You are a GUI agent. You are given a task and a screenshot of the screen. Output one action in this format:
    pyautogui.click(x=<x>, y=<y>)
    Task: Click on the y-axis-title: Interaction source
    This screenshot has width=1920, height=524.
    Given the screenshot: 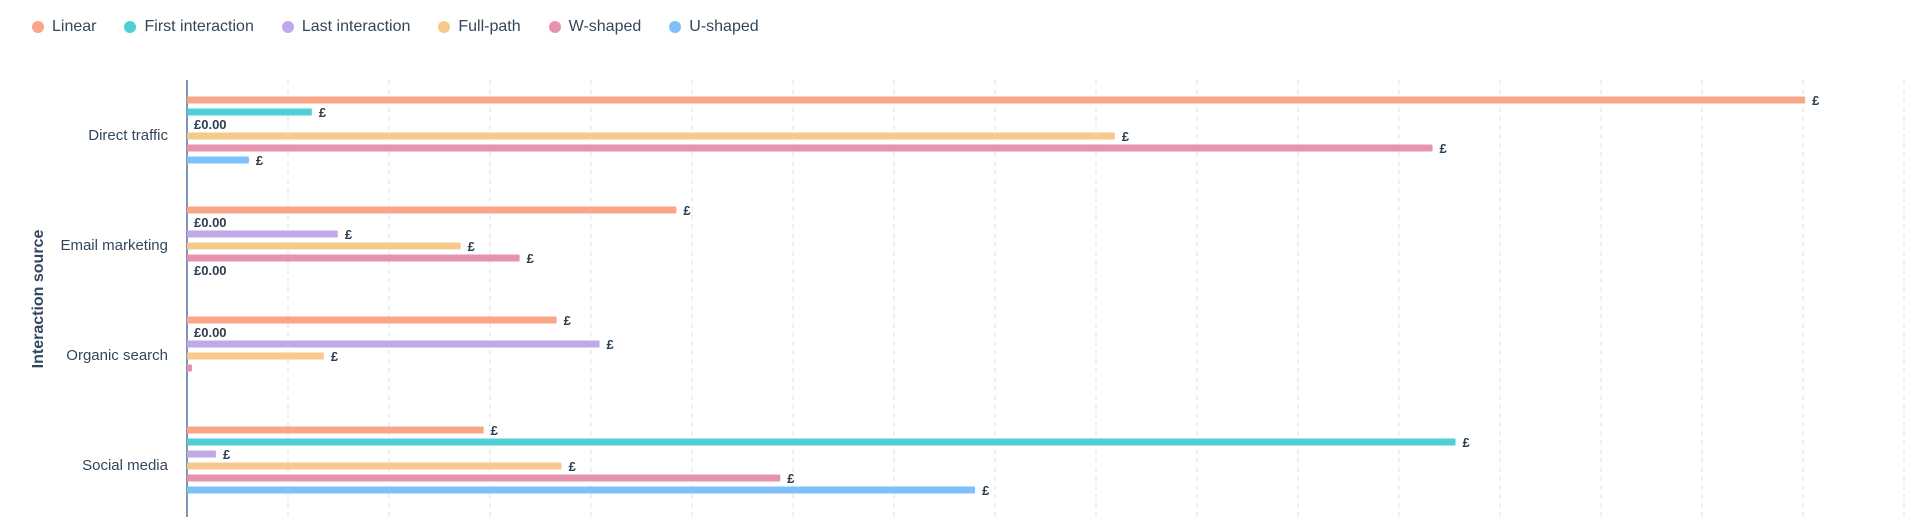 What is the action you would take?
    pyautogui.click(x=38, y=299)
    